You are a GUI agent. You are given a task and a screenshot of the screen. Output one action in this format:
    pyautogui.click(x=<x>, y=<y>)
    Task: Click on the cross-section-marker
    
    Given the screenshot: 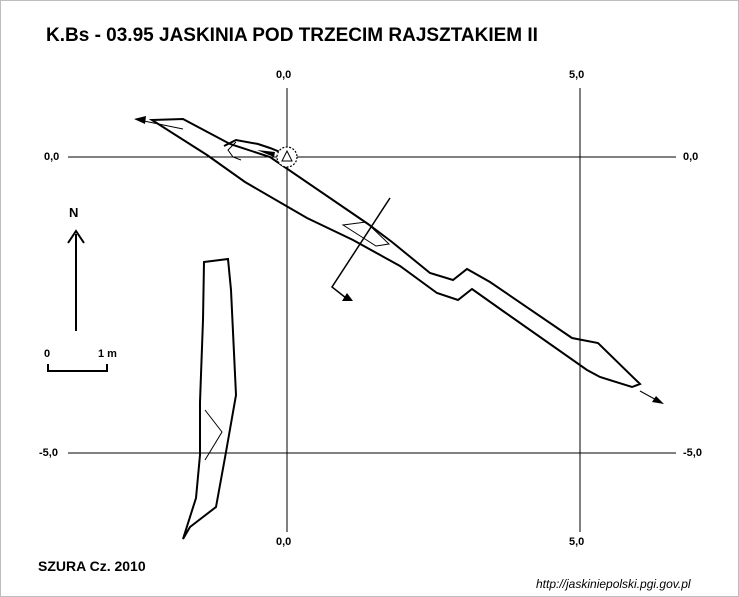 What is the action you would take?
    pyautogui.click(x=360, y=248)
    